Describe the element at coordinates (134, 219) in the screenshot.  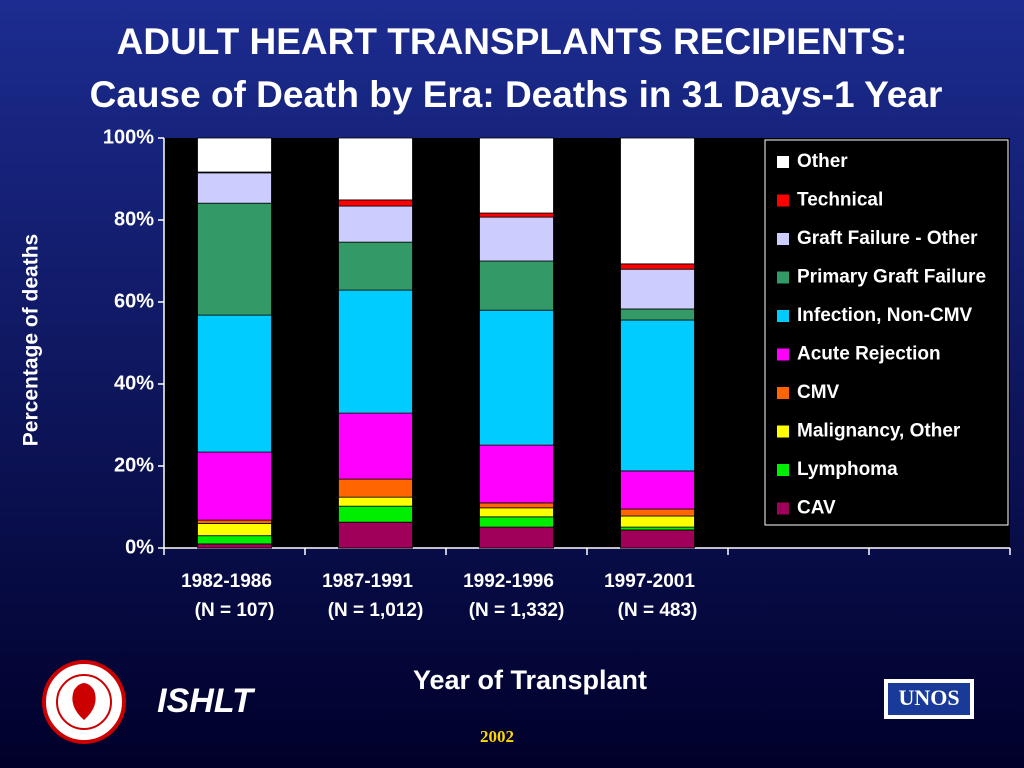
I see `y-tick-label: 80%` at that location.